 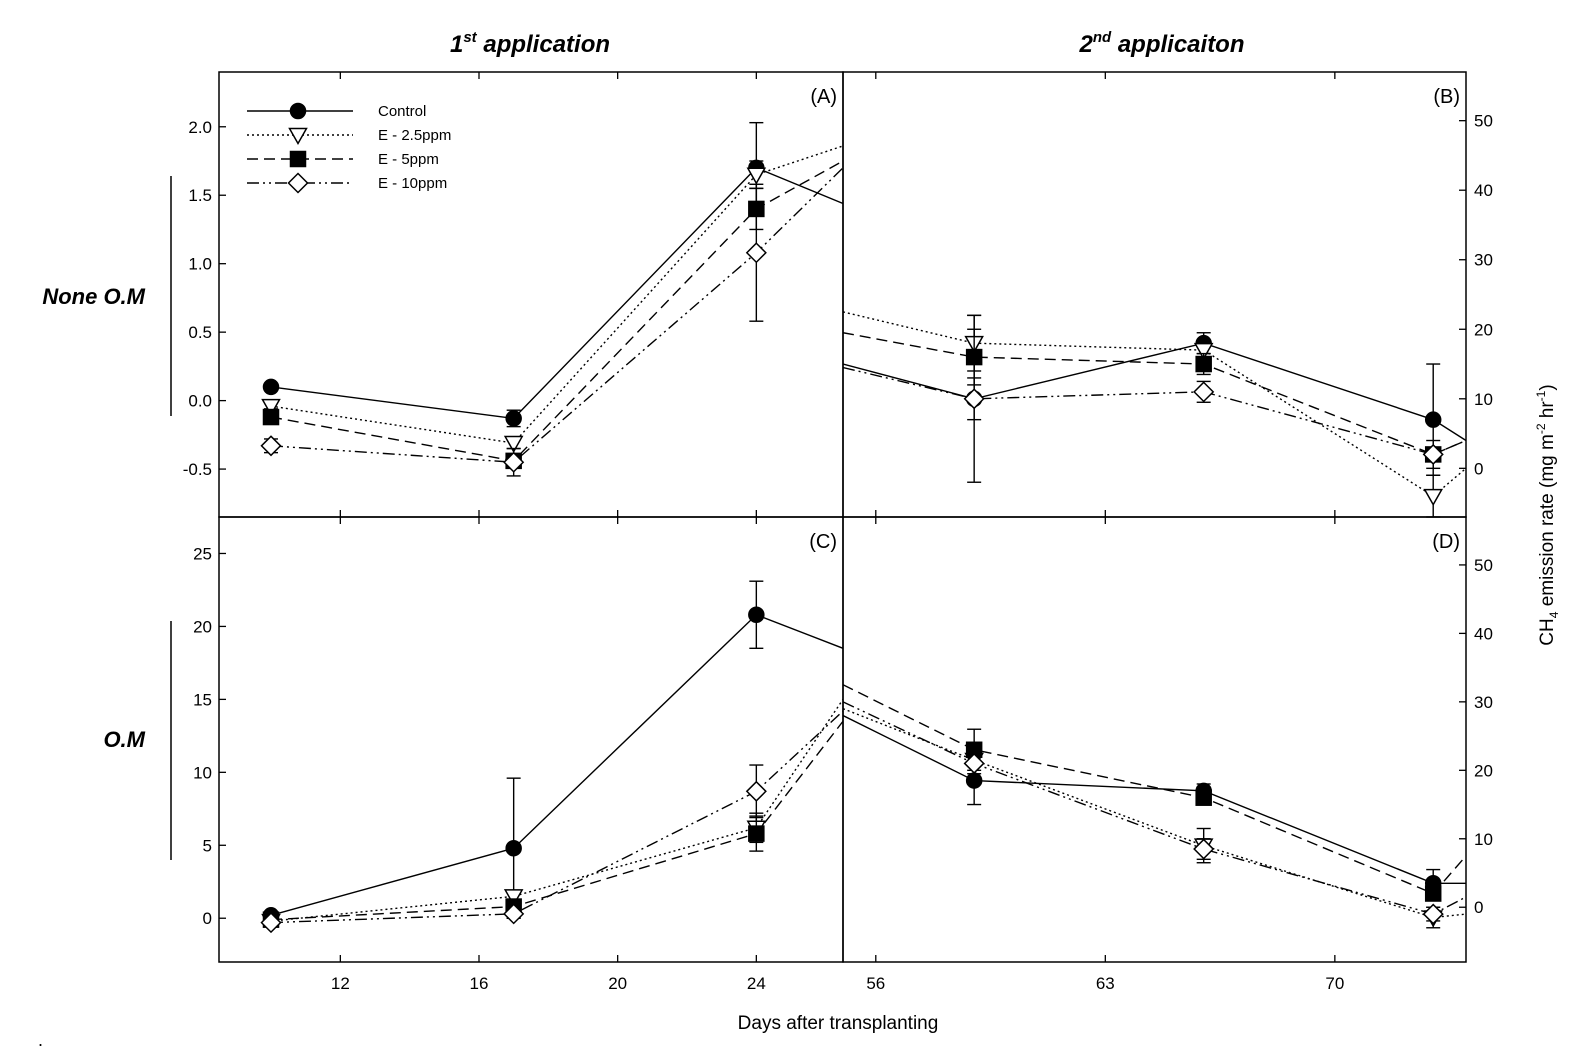 What do you see at coordinates (1105, 983) in the screenshot?
I see `x-tick-label: 63` at bounding box center [1105, 983].